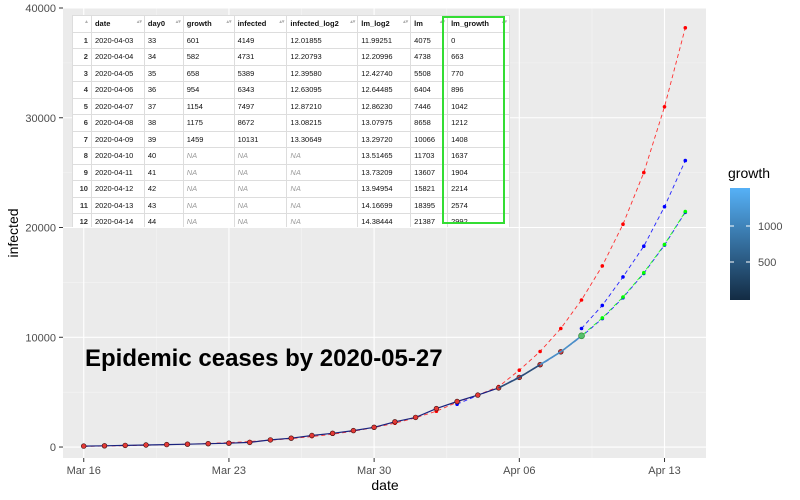 Image resolution: width=800 pixels, height=500 pixels. Describe the element at coordinates (163, 57) in the screenshot. I see `table-cell: 34` at that location.